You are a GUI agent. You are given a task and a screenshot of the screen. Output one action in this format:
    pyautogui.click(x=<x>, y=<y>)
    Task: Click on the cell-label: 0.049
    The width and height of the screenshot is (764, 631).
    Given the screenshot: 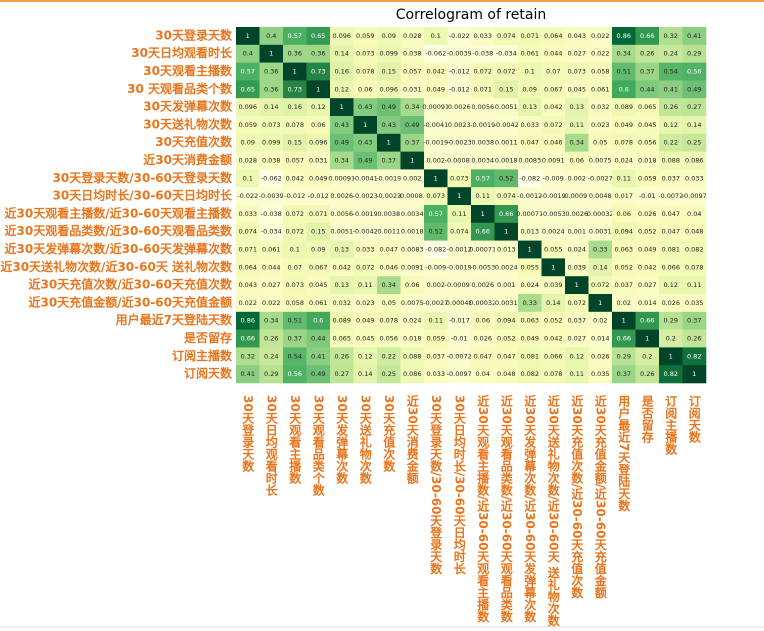 What is the action you would take?
    pyautogui.click(x=623, y=125)
    